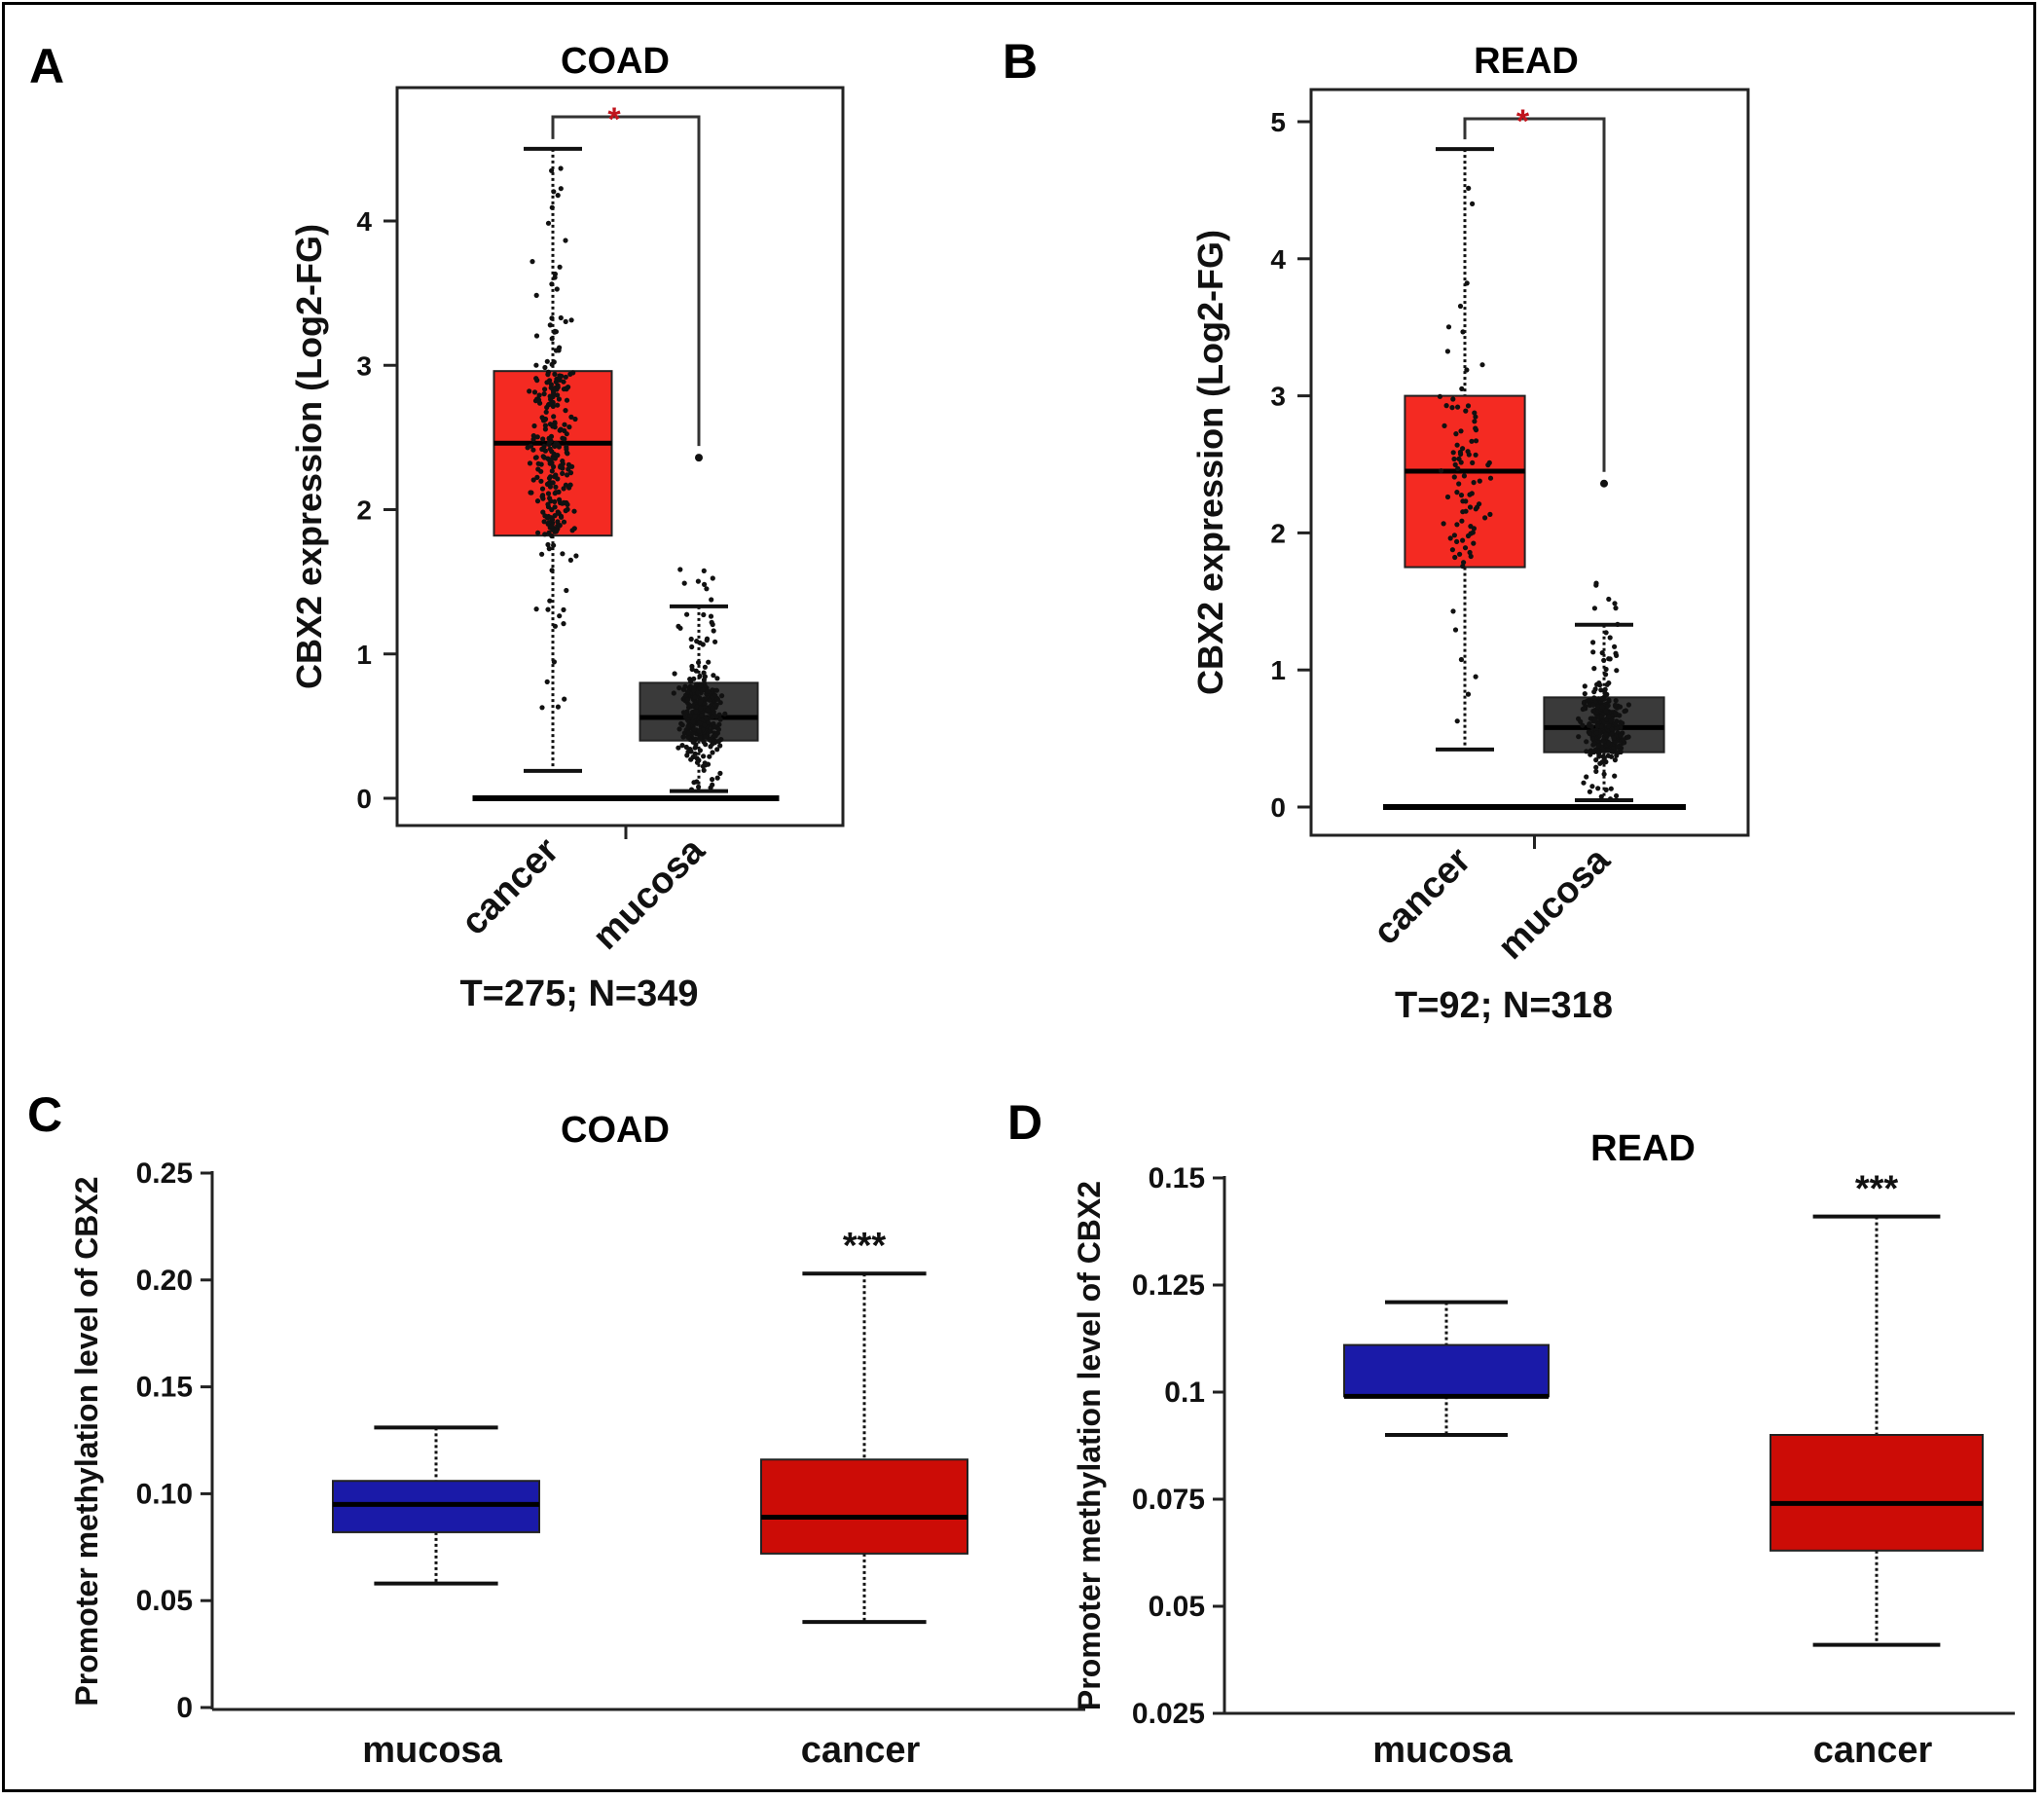 Image resolution: width=2044 pixels, height=1800 pixels. What do you see at coordinates (1090, 1445) in the screenshot?
I see `panel-d-ylabel: Promoter methylation level of CBX2` at bounding box center [1090, 1445].